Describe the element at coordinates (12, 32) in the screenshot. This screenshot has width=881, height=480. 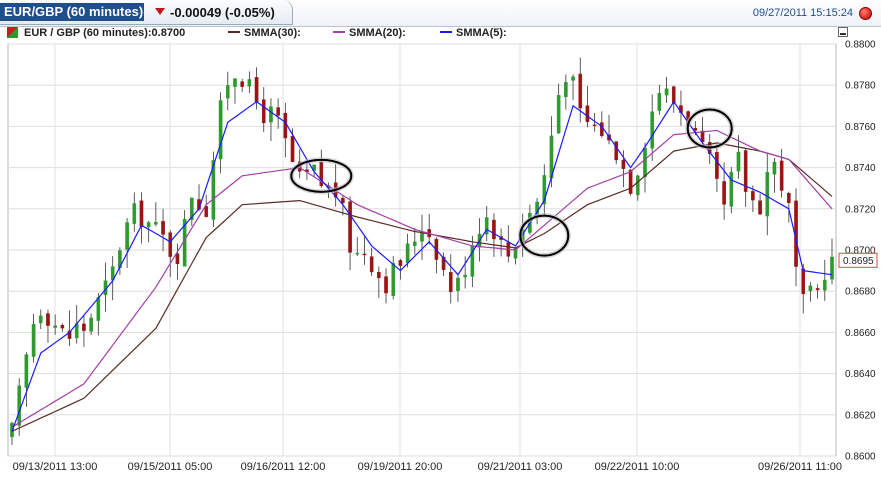
I see `candlestick-icon` at that location.